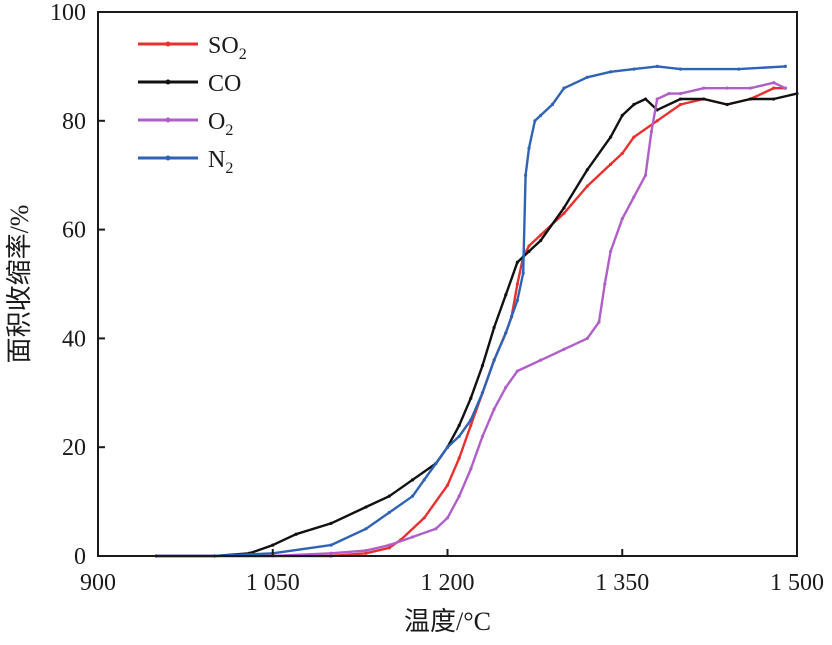 This screenshot has height=645, width=832. Describe the element at coordinates (216, 160) in the screenshot. I see `legend-label-main: N` at that location.